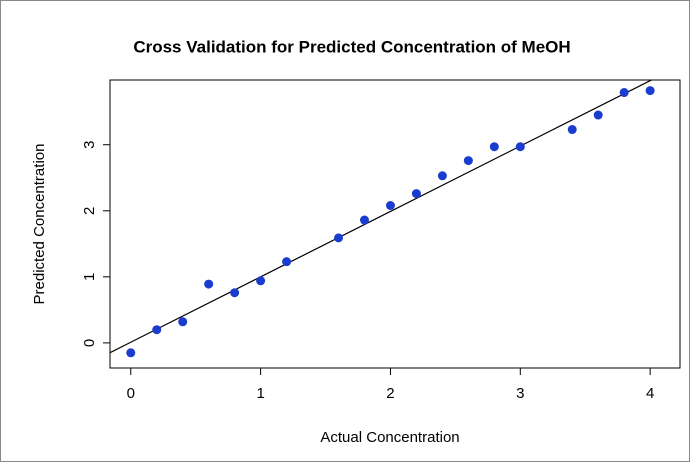 Image resolution: width=690 pixels, height=462 pixels. What do you see at coordinates (39, 224) in the screenshot?
I see `y-axis-label: Predicted Concentration` at bounding box center [39, 224].